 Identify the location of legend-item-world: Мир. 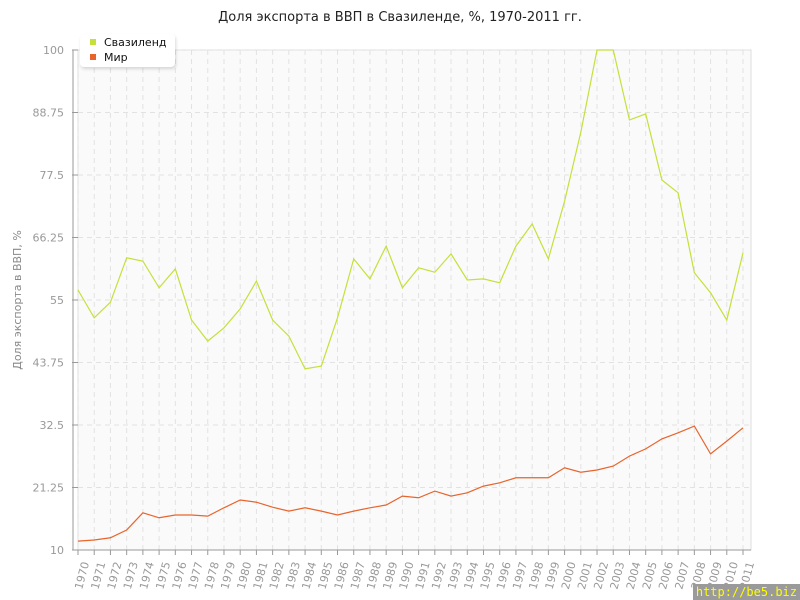
(109, 58).